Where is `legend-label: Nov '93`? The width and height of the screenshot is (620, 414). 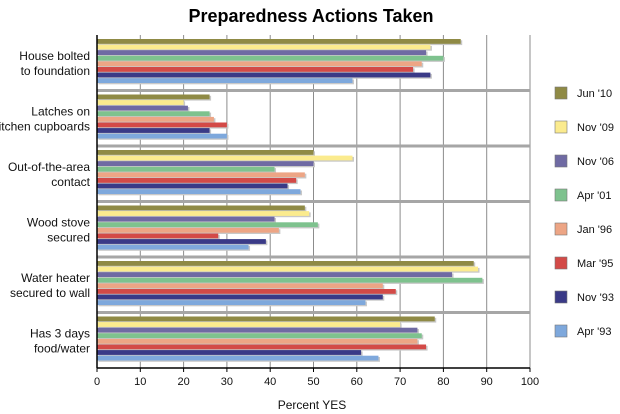 legend-label: Nov '93 is located at coordinates (595, 298).